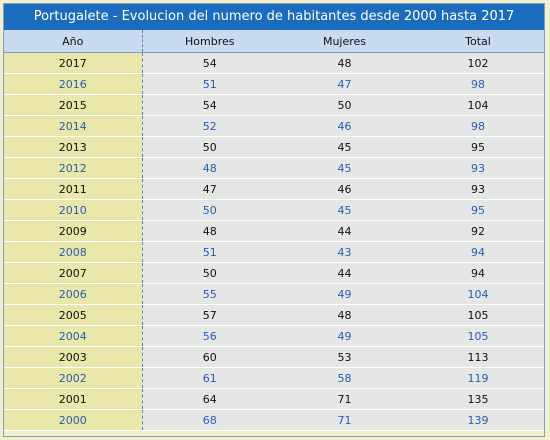 This screenshot has height=440, width=550. Describe the element at coordinates (478, 41) in the screenshot. I see `header-total: Total` at that location.